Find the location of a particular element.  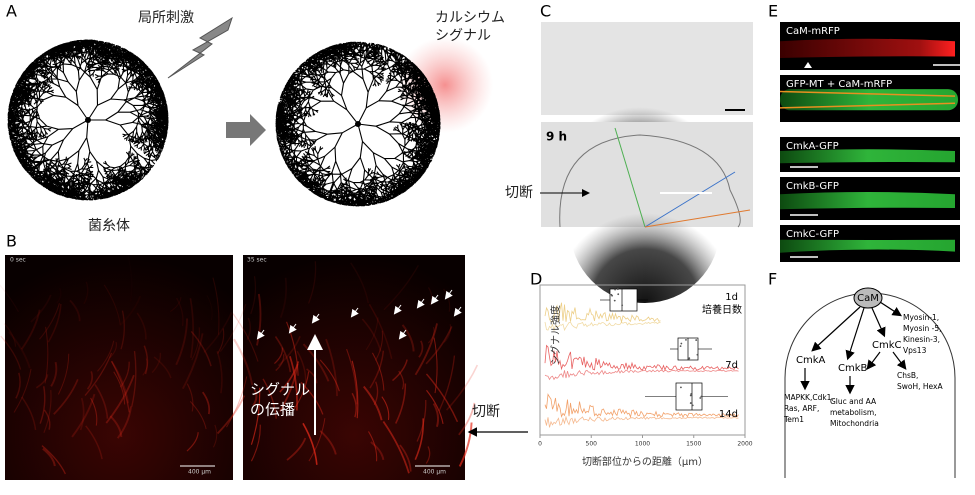

panel-label: F is located at coordinates (772, 279).